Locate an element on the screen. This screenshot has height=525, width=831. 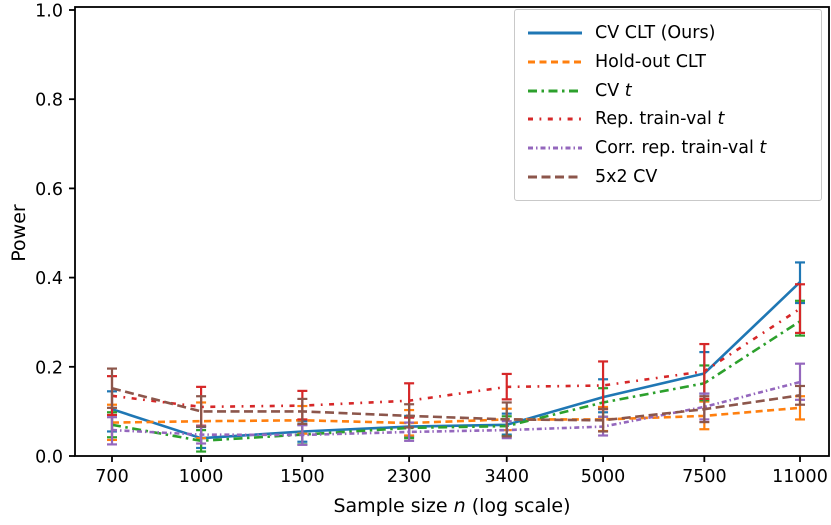
legend-item: CV t is located at coordinates (667, 90).